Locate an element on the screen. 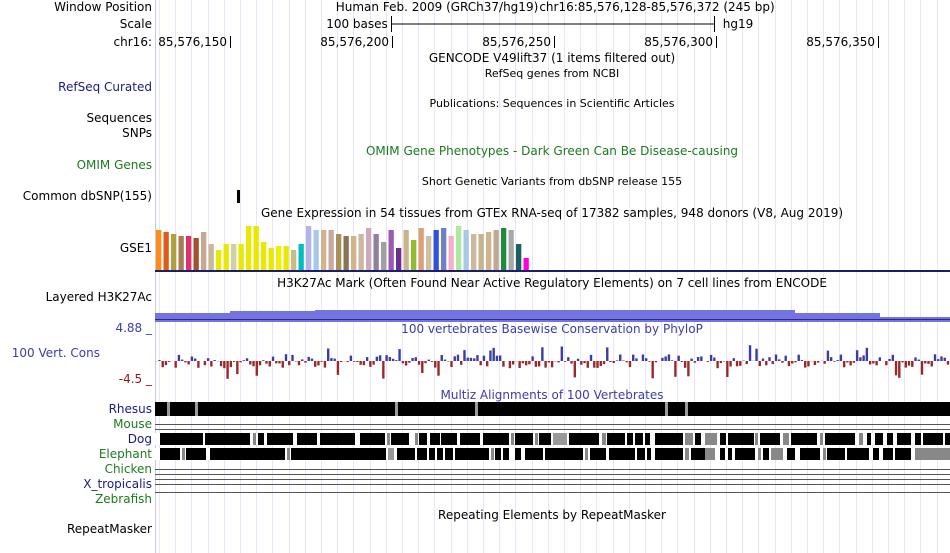 The height and width of the screenshot is (553, 950). cons-max-label: 4.88 _ is located at coordinates (133, 328).